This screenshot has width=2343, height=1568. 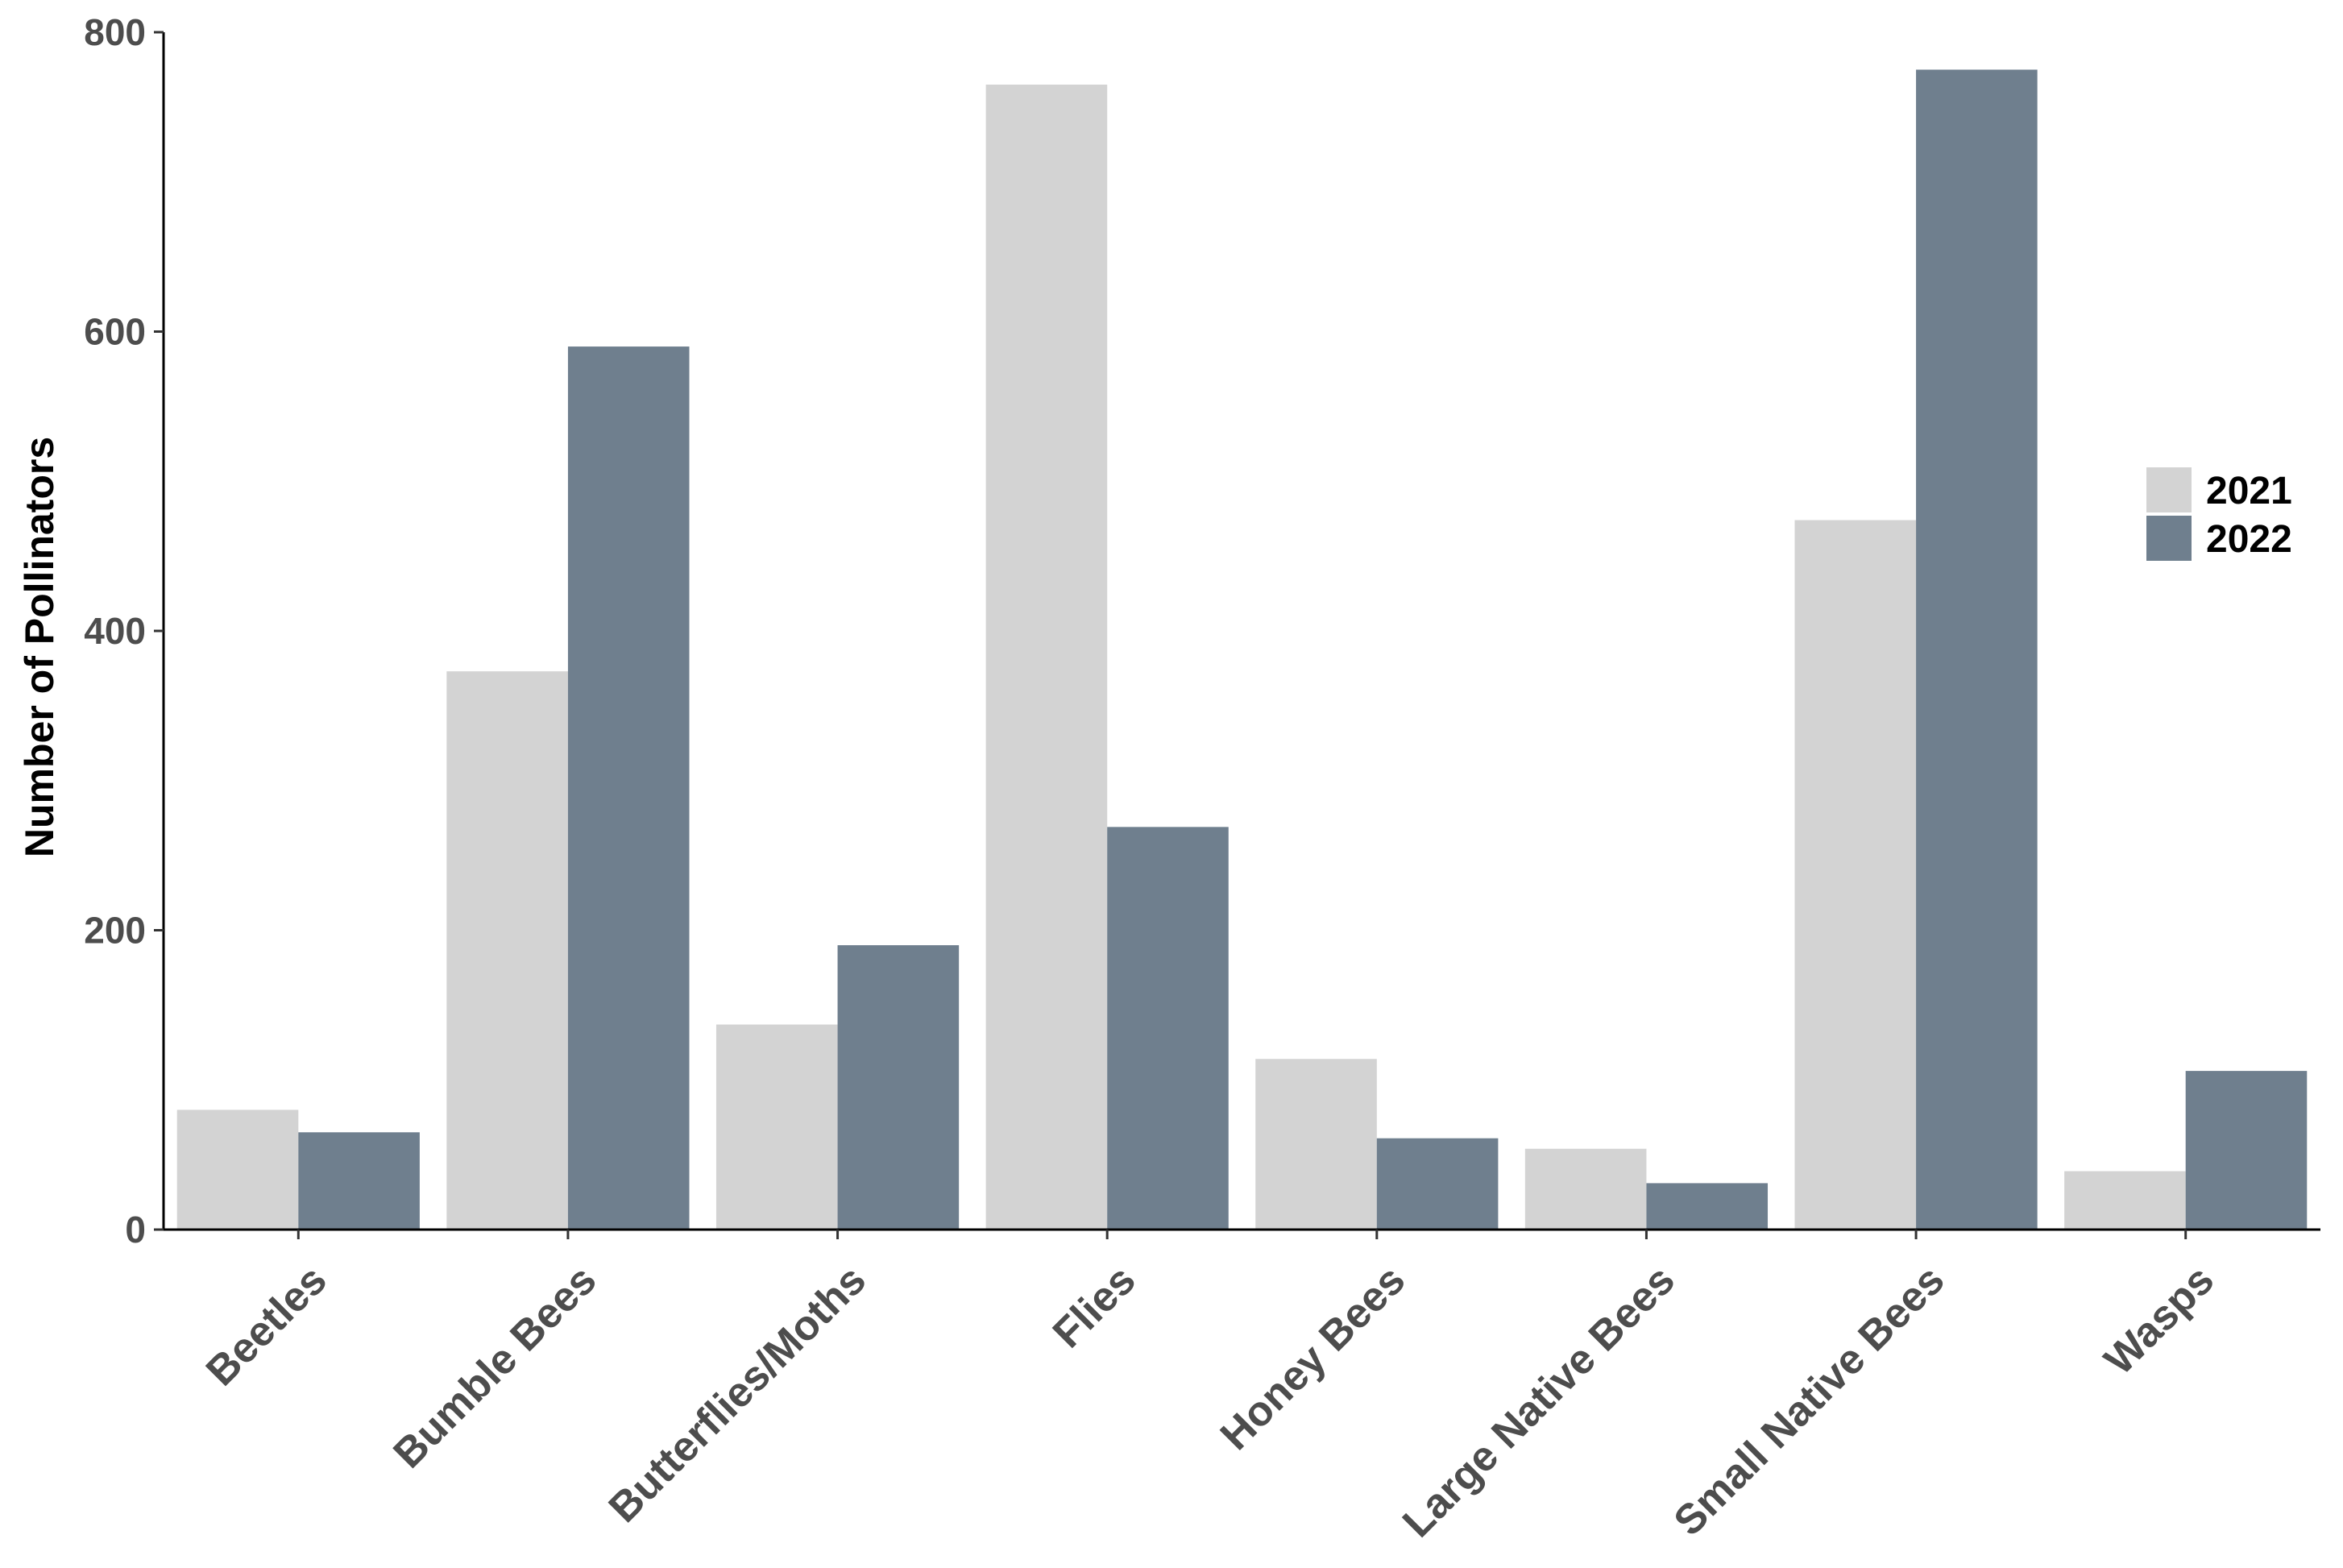 I want to click on y-tick-label: 600, so click(x=115, y=332).